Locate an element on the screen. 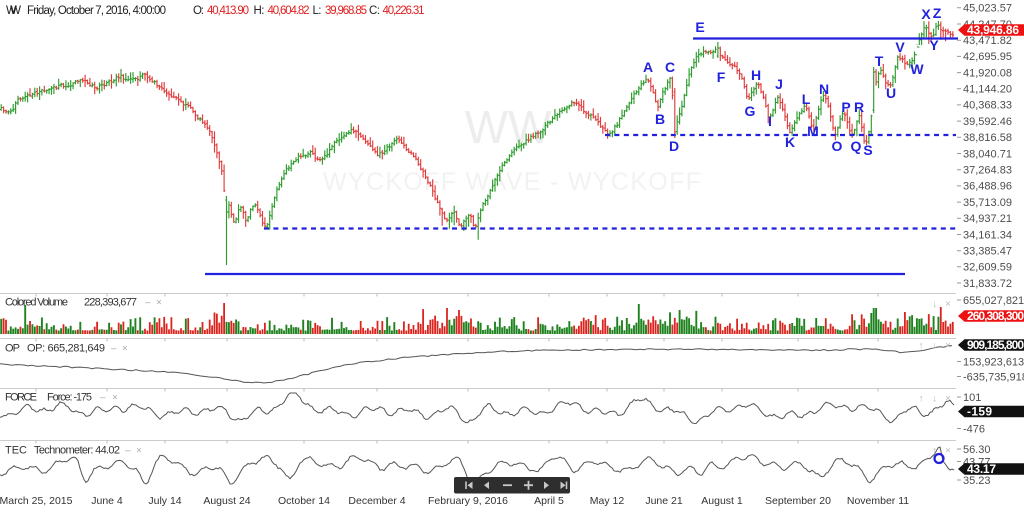 This screenshot has height=514, width=1024. svg-text: 34,161.34 is located at coordinates (987, 235).